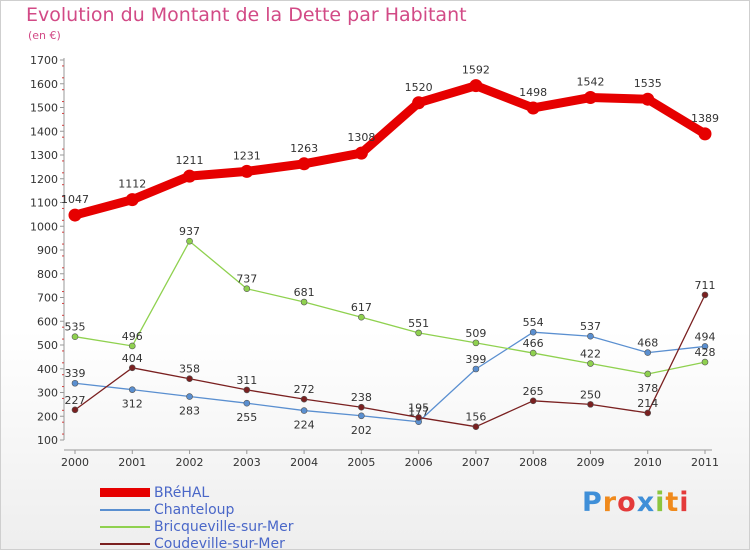 This screenshot has width=750, height=552. Describe the element at coordinates (475, 359) in the screenshot. I see `data-label: 399` at that location.